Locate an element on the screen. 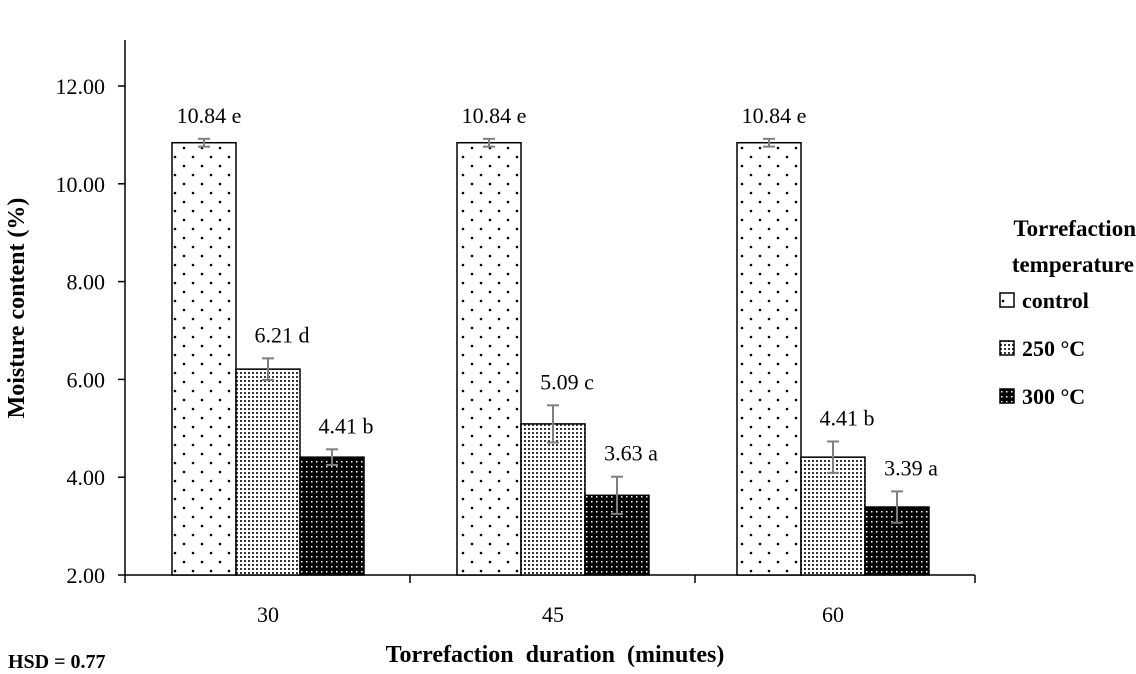 Image resolution: width=1136 pixels, height=674 pixels. y-tick-label: 12.00 is located at coordinates (81, 86).